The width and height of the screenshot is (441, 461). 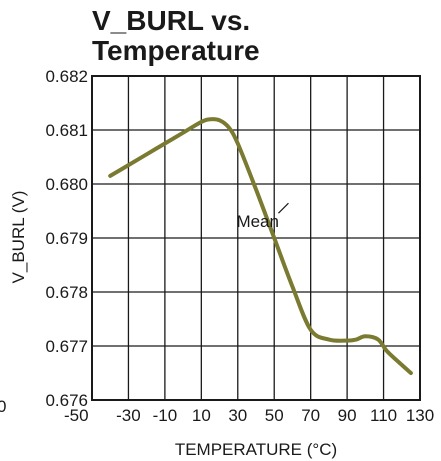 What do you see at coordinates (66, 130) in the screenshot?
I see `y-tick-label: 0.681` at bounding box center [66, 130].